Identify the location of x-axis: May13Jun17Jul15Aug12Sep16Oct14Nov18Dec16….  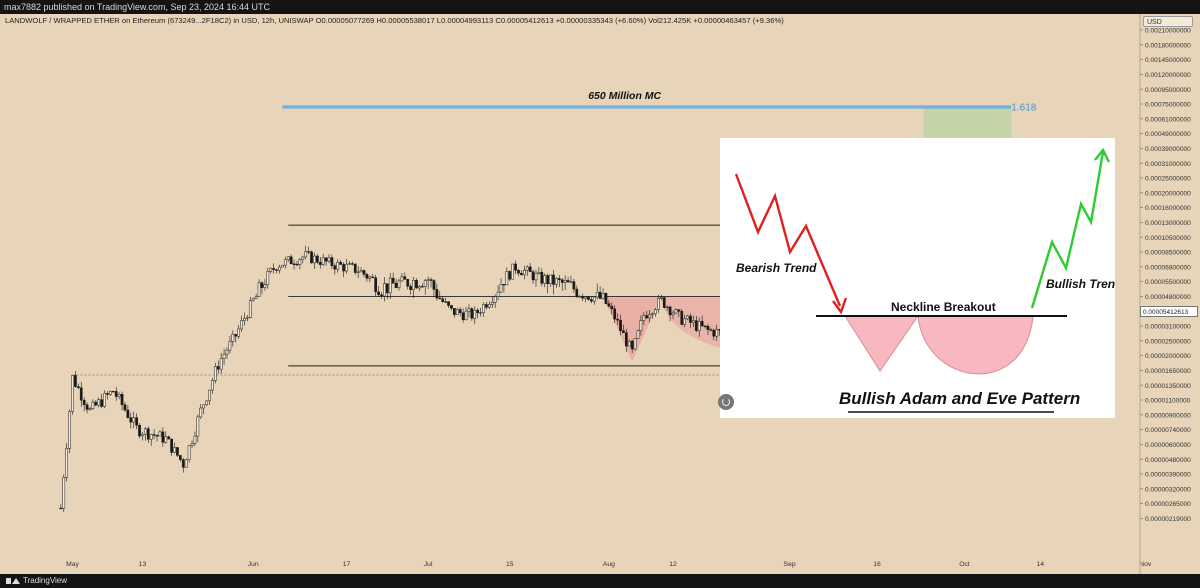
(609, 564).